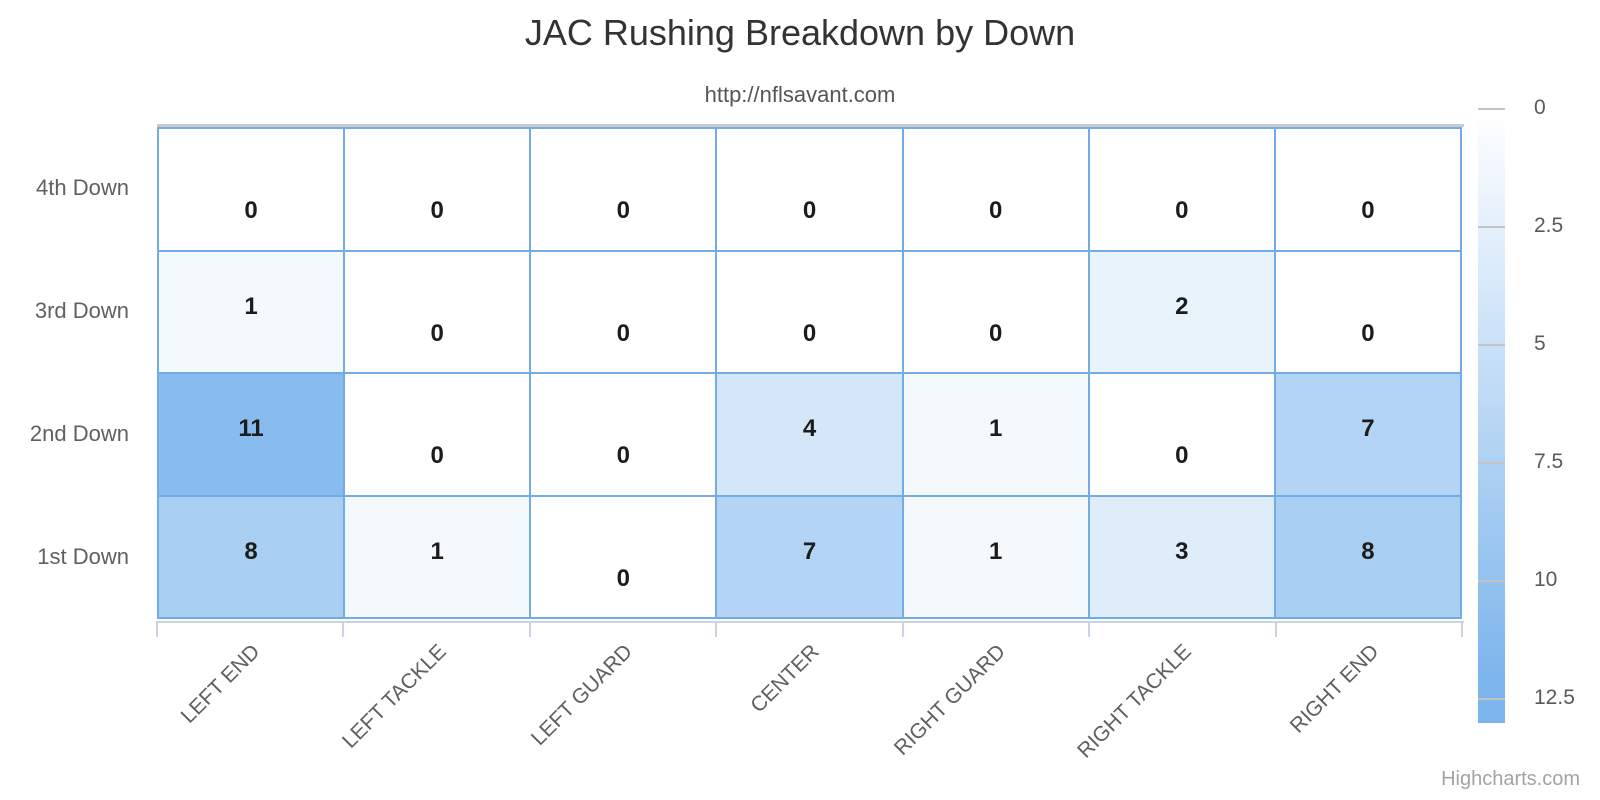 This screenshot has height=800, width=1600. I want to click on x-axis-line, so click(810, 622).